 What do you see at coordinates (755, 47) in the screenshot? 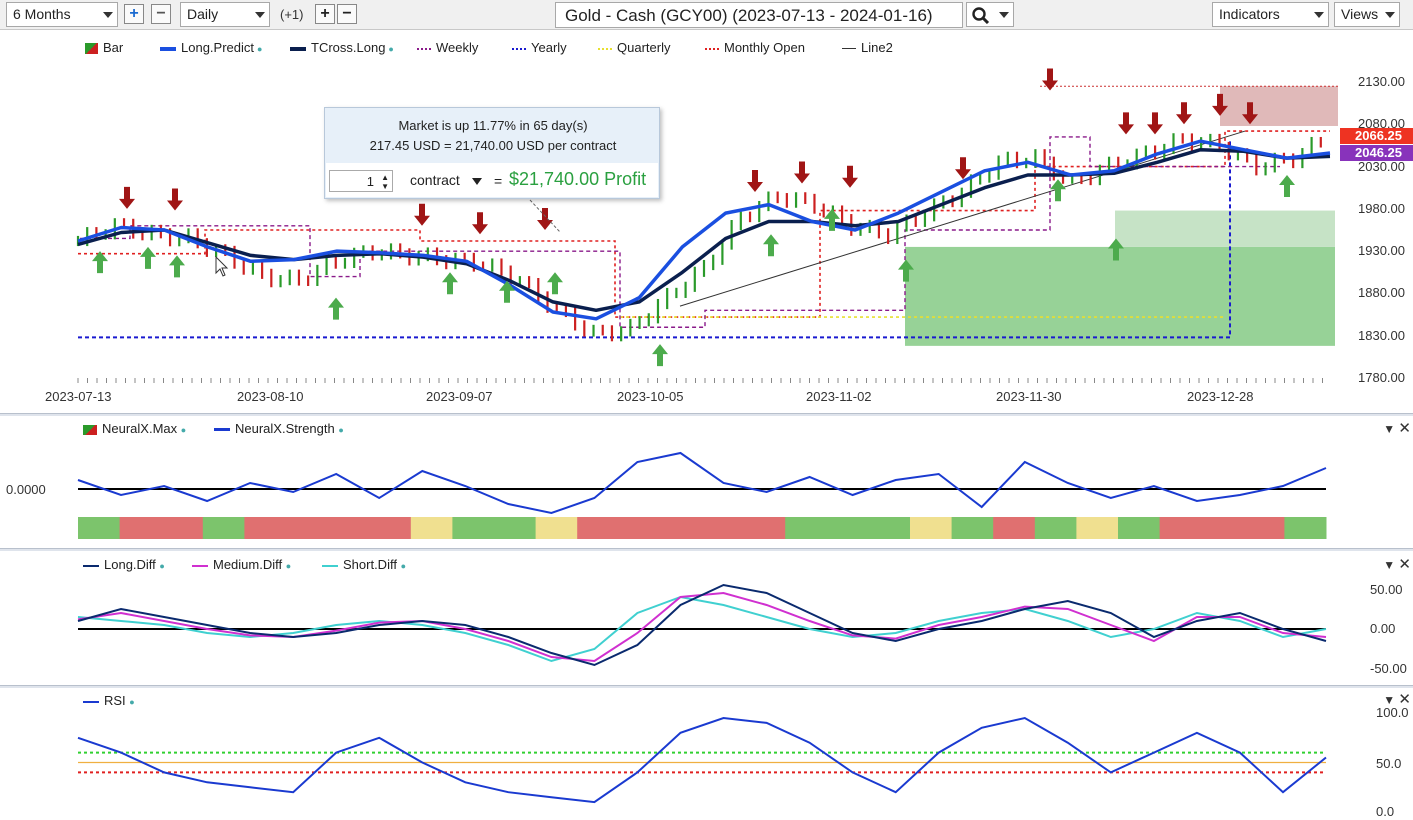
I see `legend-item: Monthly Open` at bounding box center [755, 47].